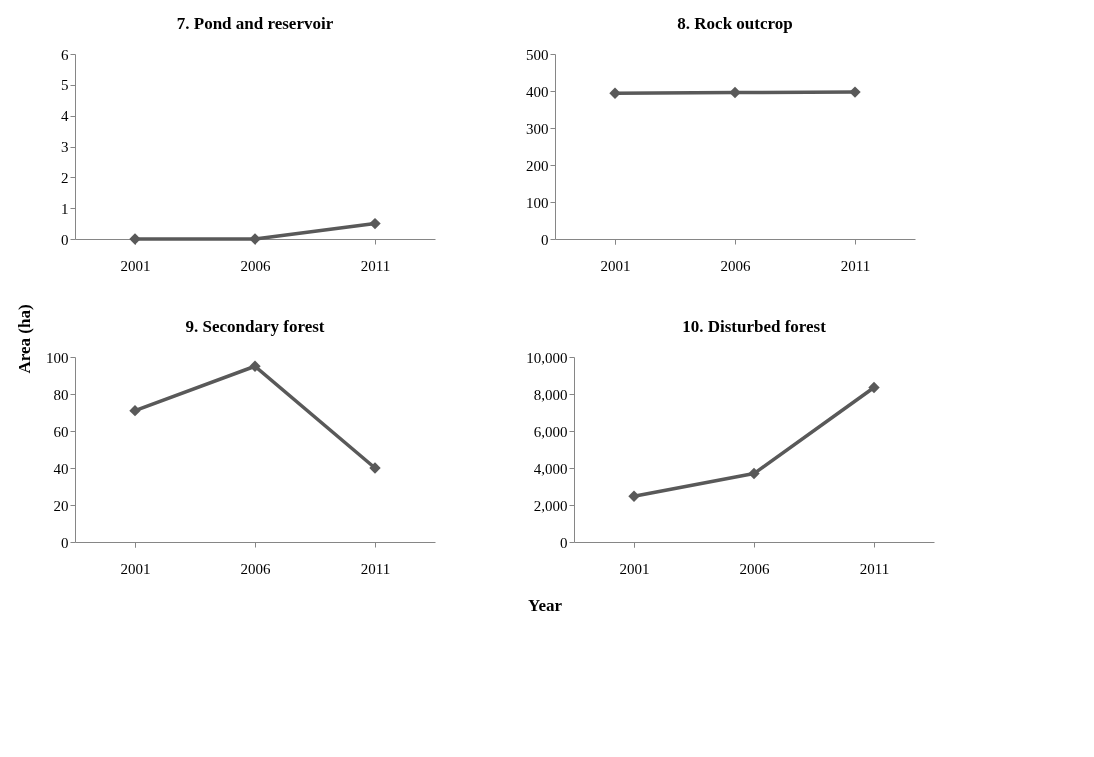 Image resolution: width=1094 pixels, height=757 pixels. Describe the element at coordinates (537, 91) in the screenshot. I see `y-tick-label: 400` at that location.